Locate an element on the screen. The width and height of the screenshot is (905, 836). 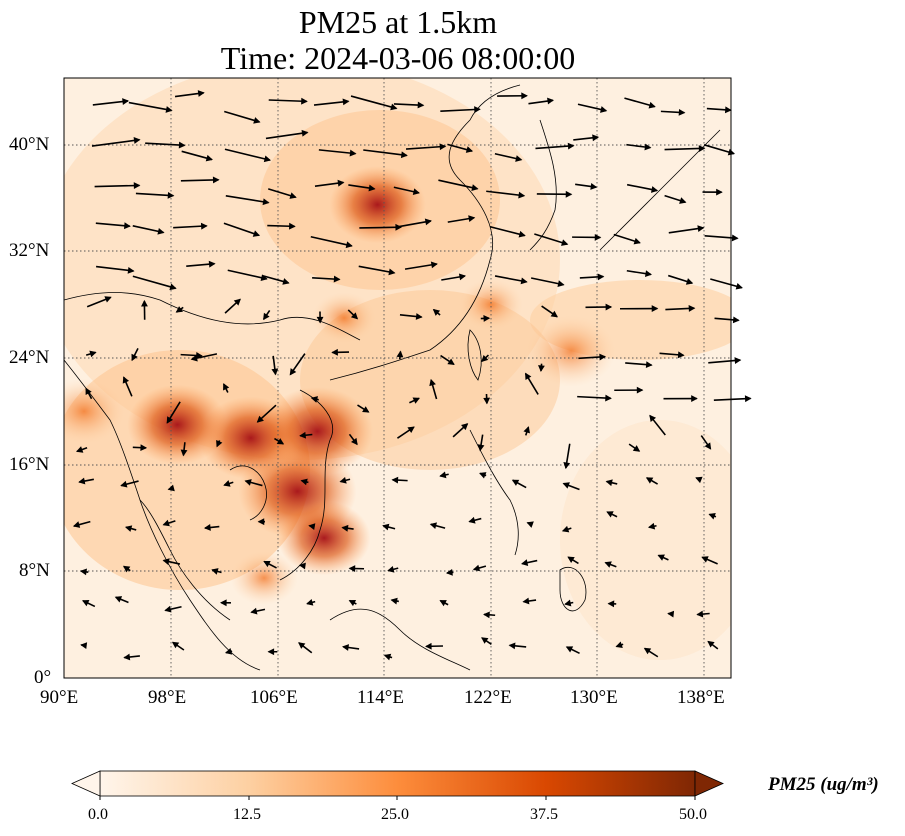
y-tick-16N: 16°N is located at coordinates (29, 464).